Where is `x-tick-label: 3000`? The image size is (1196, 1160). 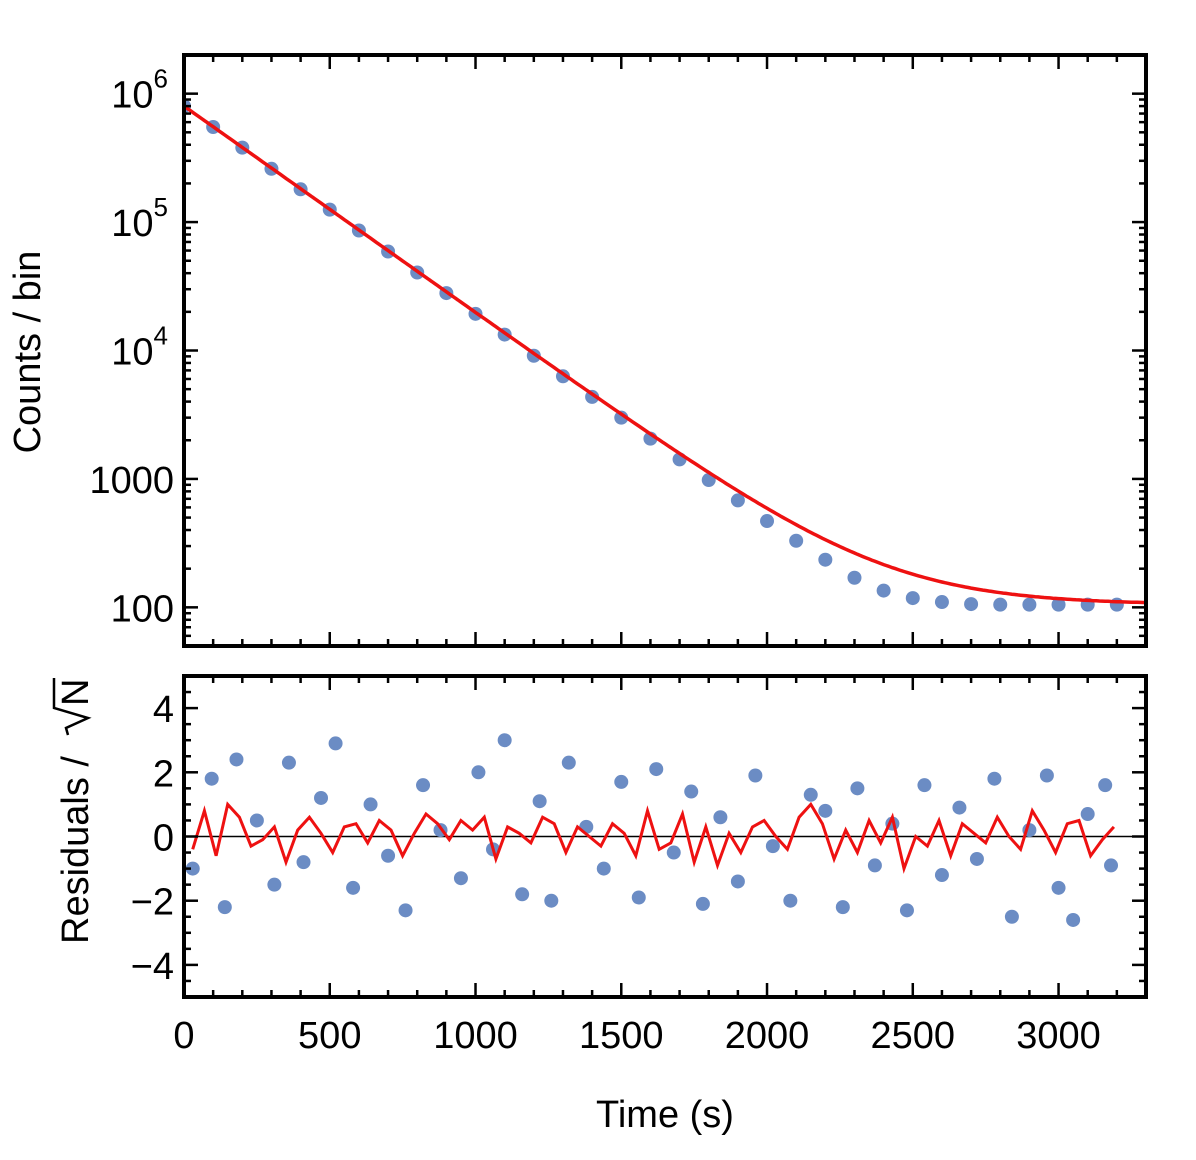
x-tick-label: 3000 is located at coordinates (1058, 1036).